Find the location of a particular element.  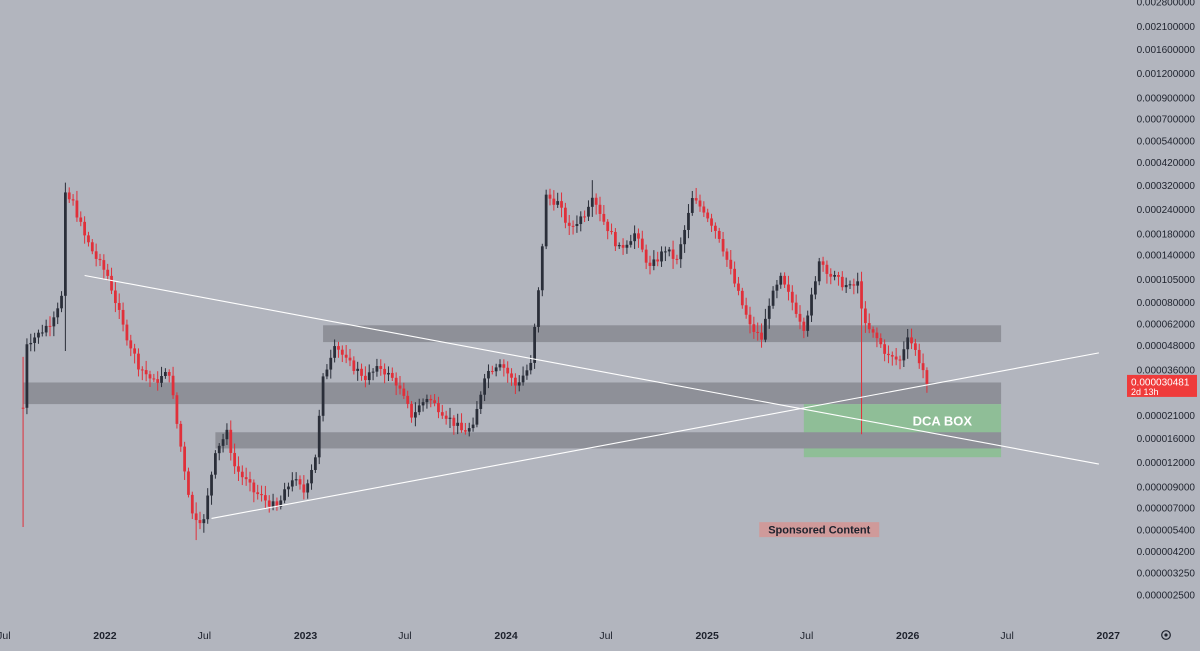

price-tick-label: 0.000180000 is located at coordinates (1166, 234).